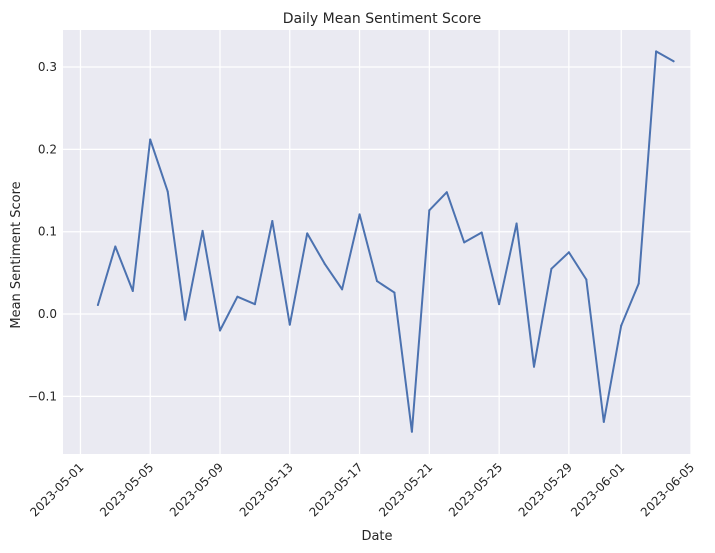 The image size is (715, 553). I want to click on y-tick-label: 0.1, so click(47, 232).